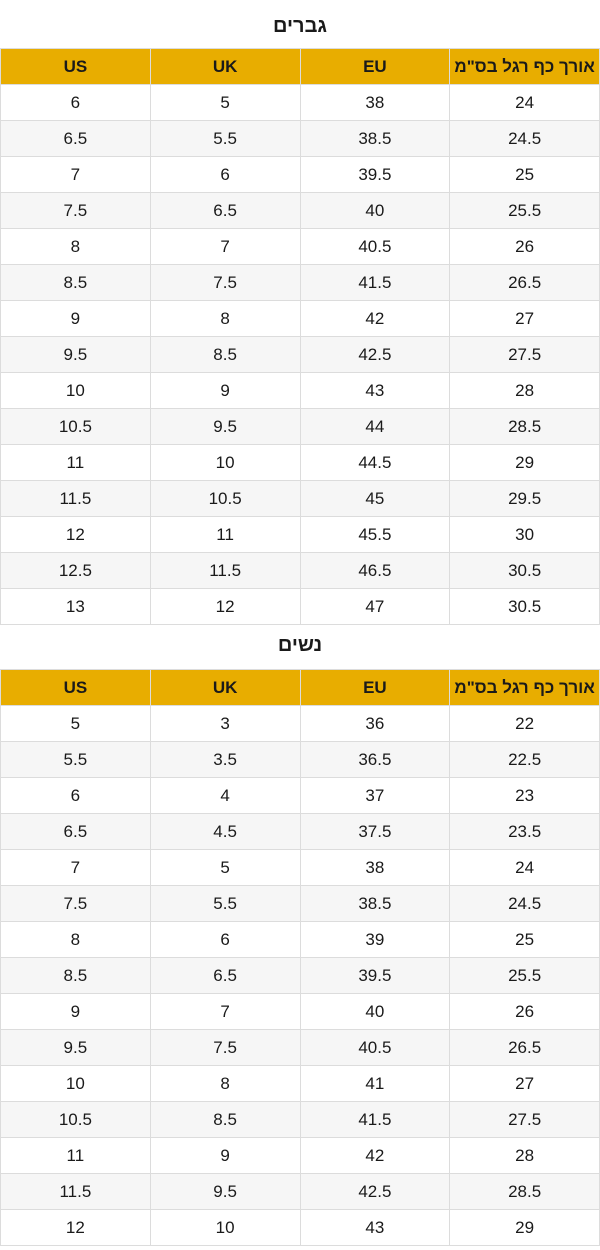 This screenshot has height=1250, width=600. I want to click on table-row: 6 4 37 23, so click(300, 795).